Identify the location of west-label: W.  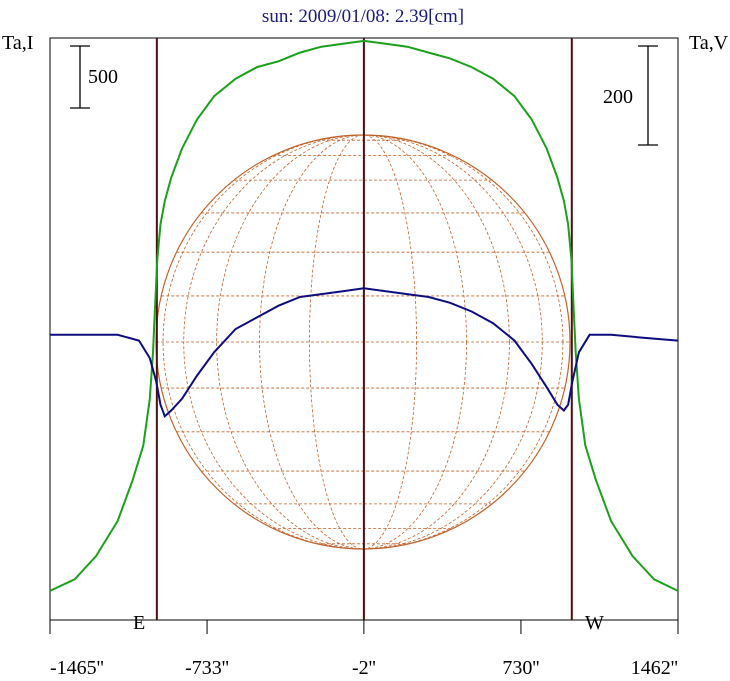
(594, 623).